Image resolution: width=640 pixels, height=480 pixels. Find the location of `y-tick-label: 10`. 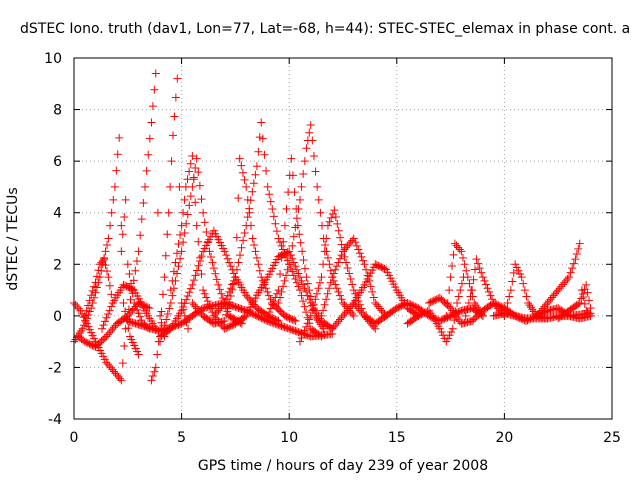

y-tick-label: 10 is located at coordinates (53, 59).